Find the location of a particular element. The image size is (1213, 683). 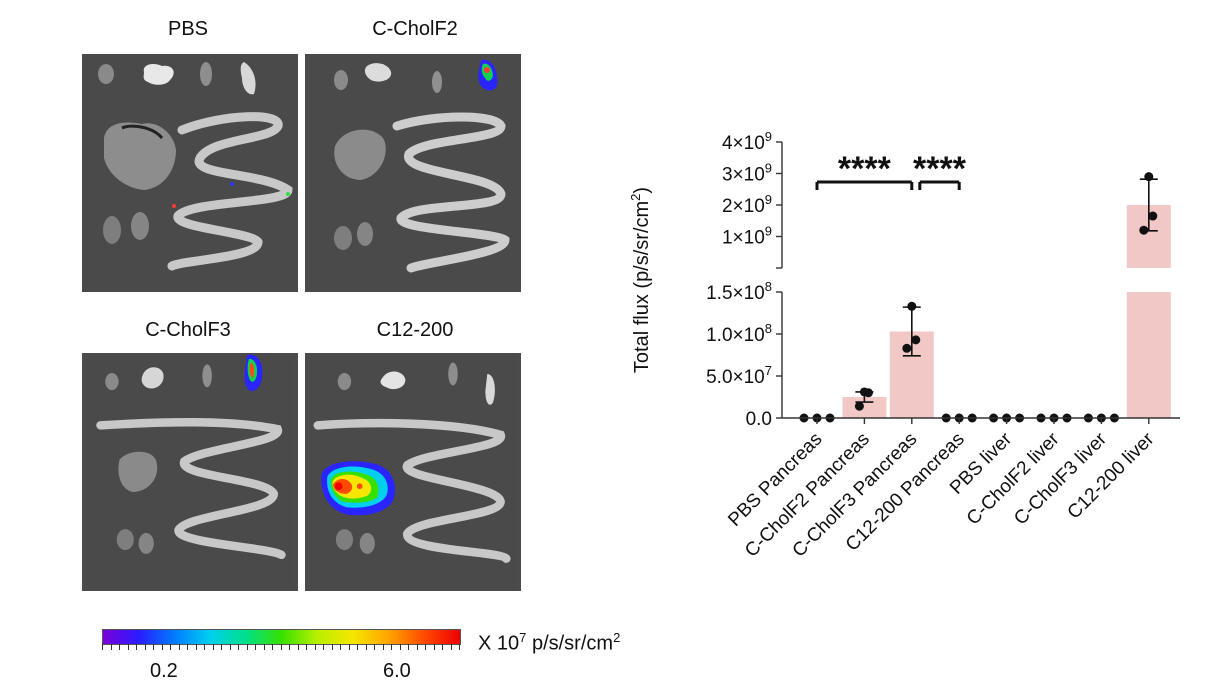

colorbar-unit-prefix: X 10 is located at coordinates (499, 643).